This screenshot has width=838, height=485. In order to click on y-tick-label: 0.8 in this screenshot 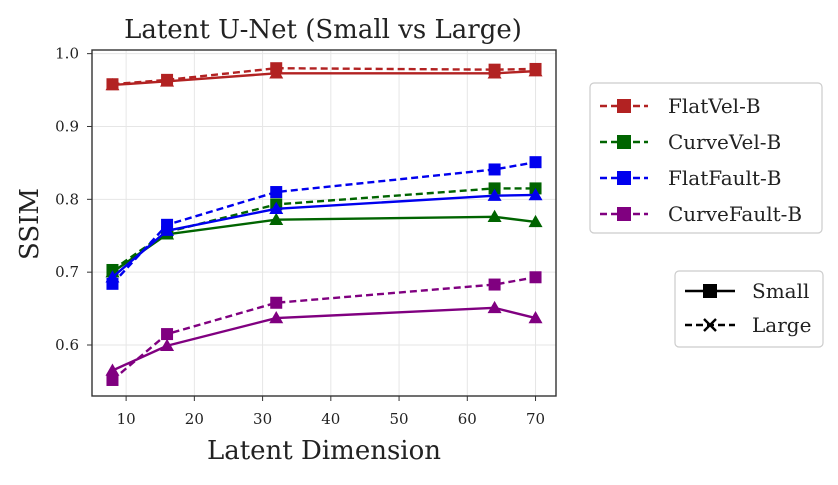, I will do `click(67, 199)`.